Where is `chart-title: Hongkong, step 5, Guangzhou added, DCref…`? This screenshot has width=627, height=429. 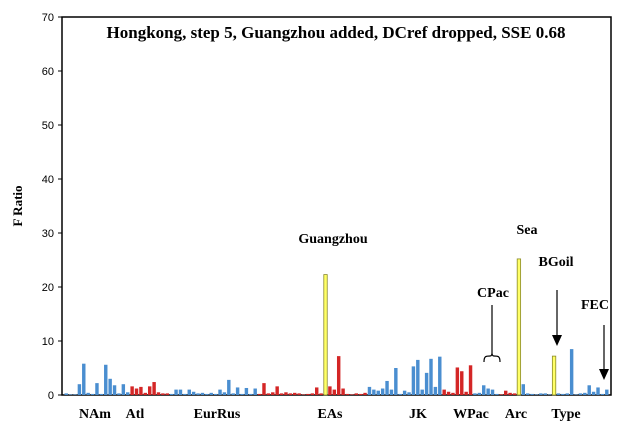
chart-title: Hongkong, step 5, Guangzhou added, DCref… is located at coordinates (336, 32).